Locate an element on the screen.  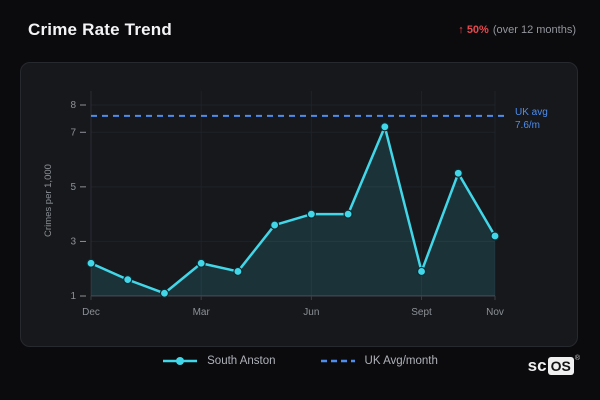
scos-logo: sc OS ® is located at coordinates (553, 365).